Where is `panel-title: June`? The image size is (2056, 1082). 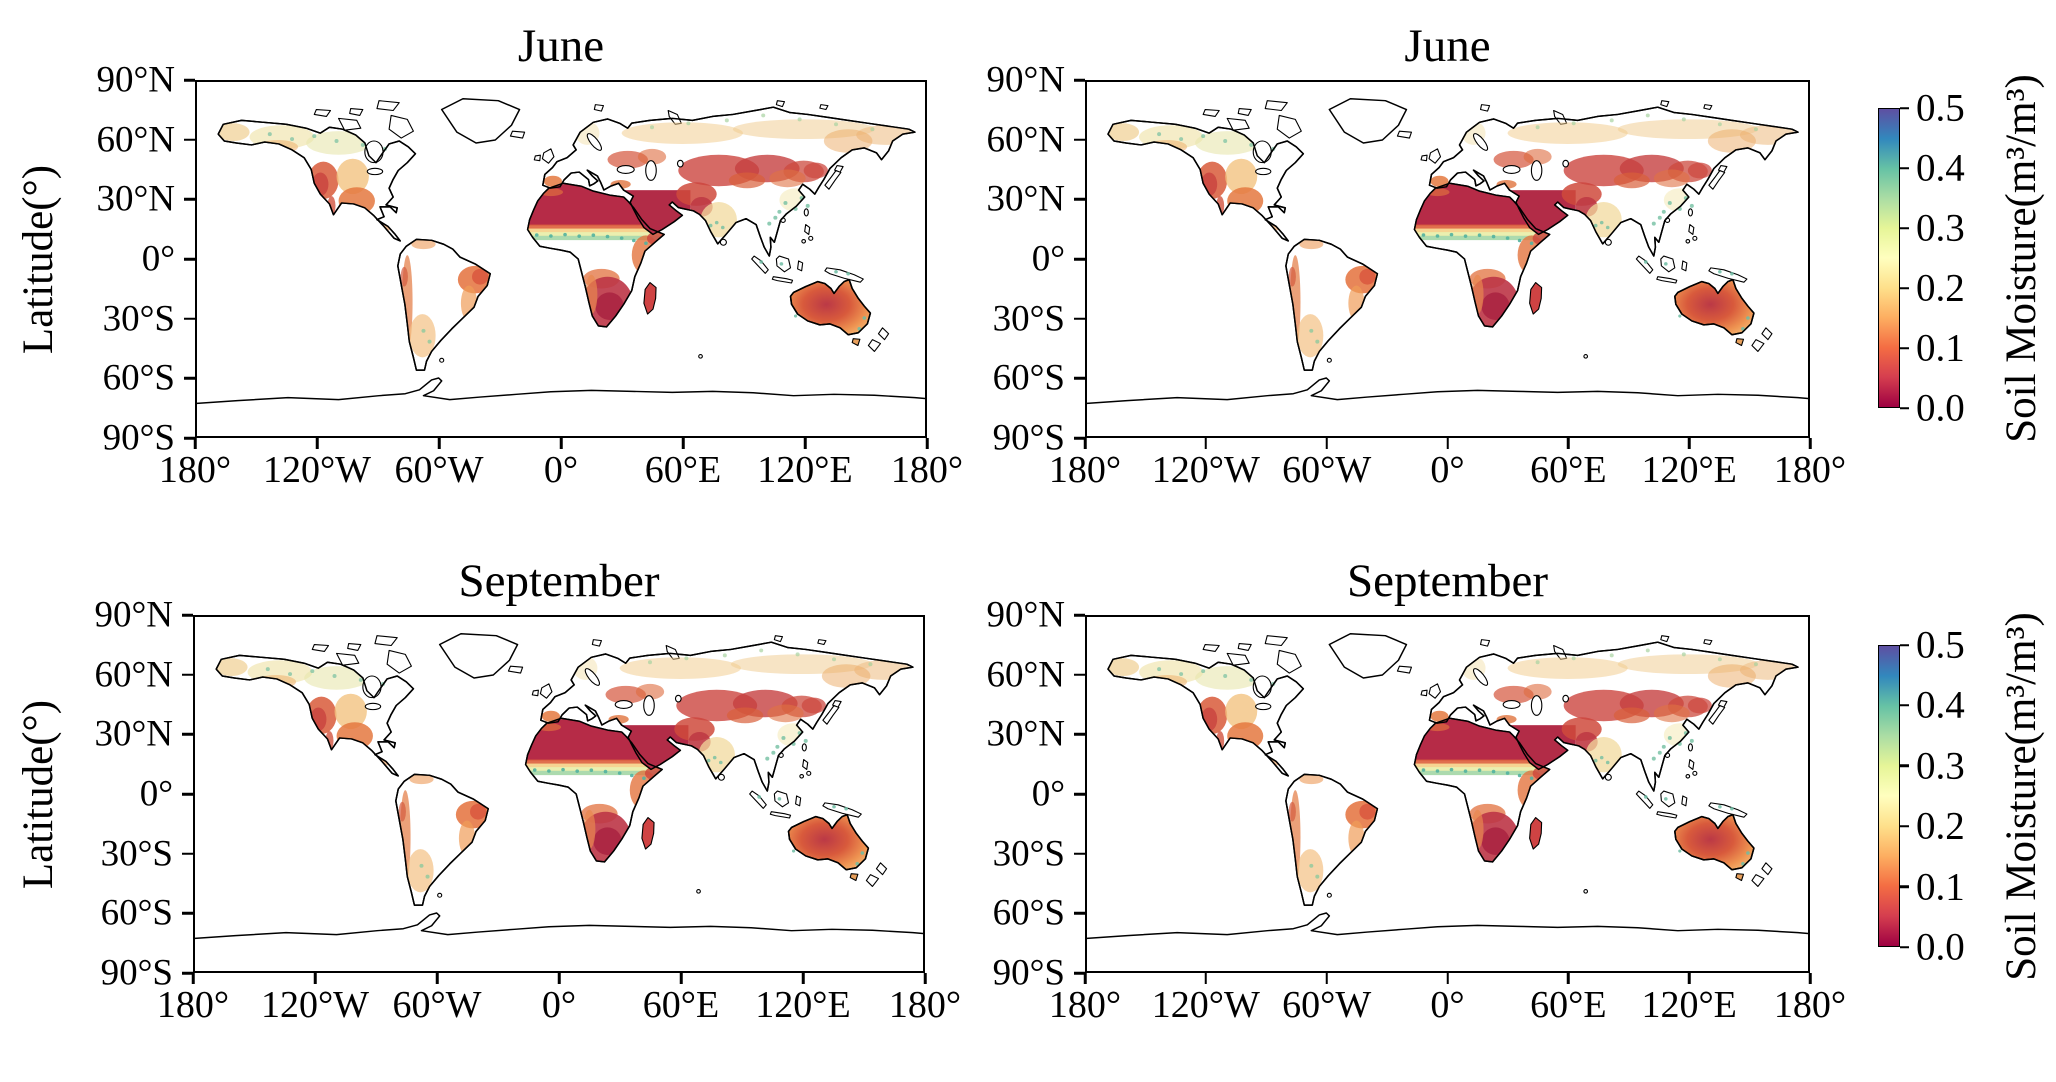 panel-title: June is located at coordinates (1447, 46).